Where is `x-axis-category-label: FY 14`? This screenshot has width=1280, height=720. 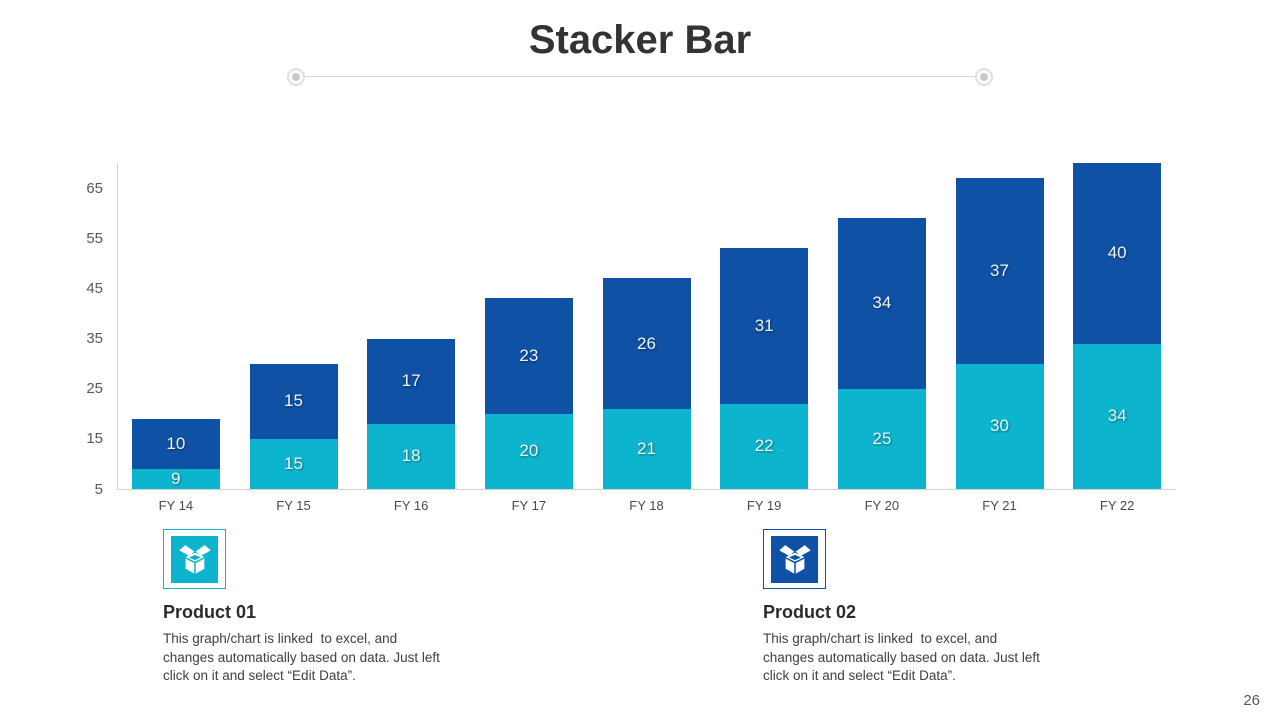
x-axis-category-label: FY 14 is located at coordinates (176, 505).